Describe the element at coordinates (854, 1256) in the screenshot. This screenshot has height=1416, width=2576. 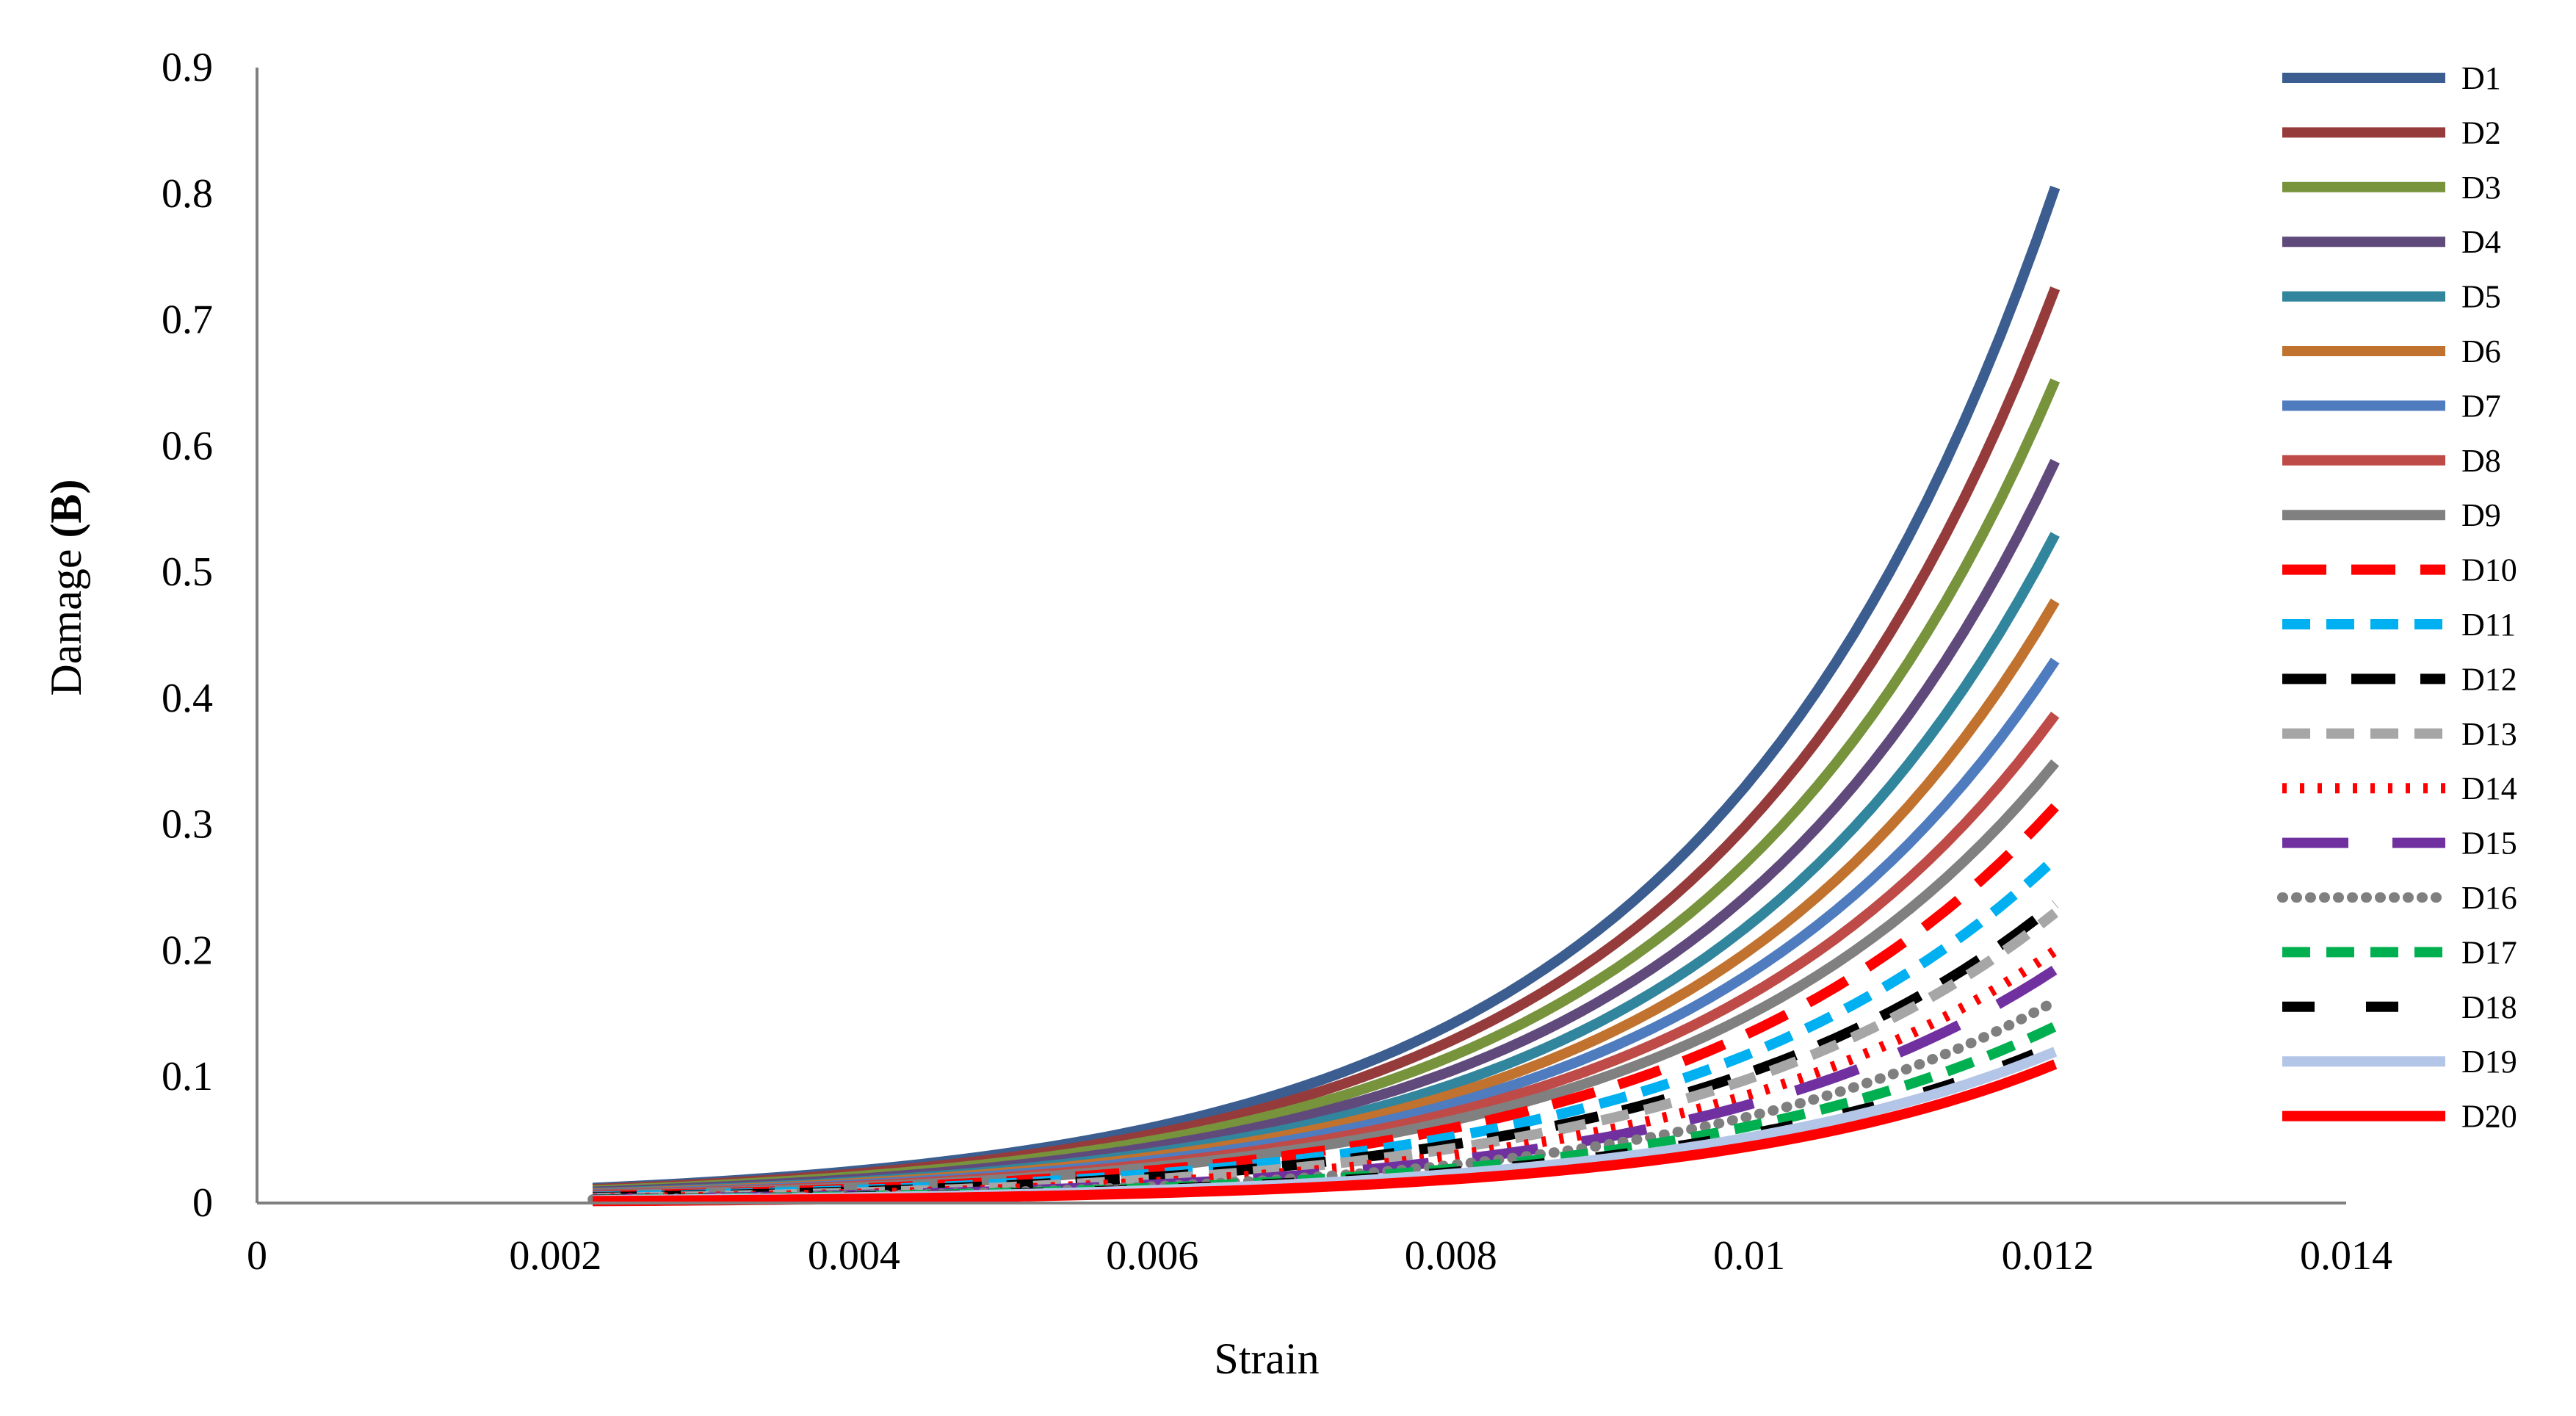
I see `x-tick-label: 0.004` at that location.